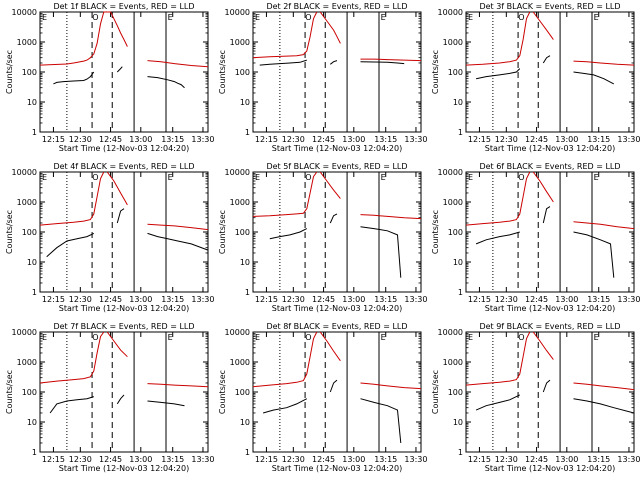 This screenshot has width=640, height=480. Describe the element at coordinates (336, 166) in the screenshot. I see `panel-title: Det 5f BLACK = Events, RED = LLD` at that location.